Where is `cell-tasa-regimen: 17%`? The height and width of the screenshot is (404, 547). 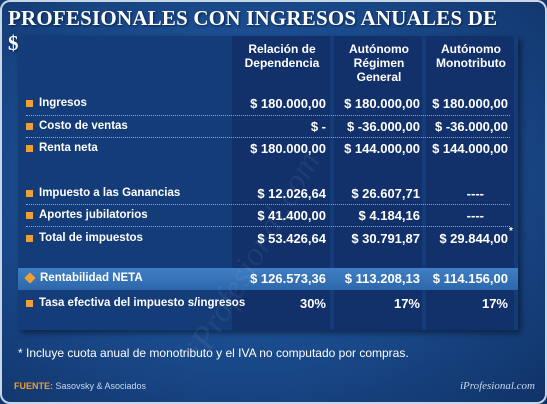 cell-tasa-regimen: 17% is located at coordinates (406, 303).